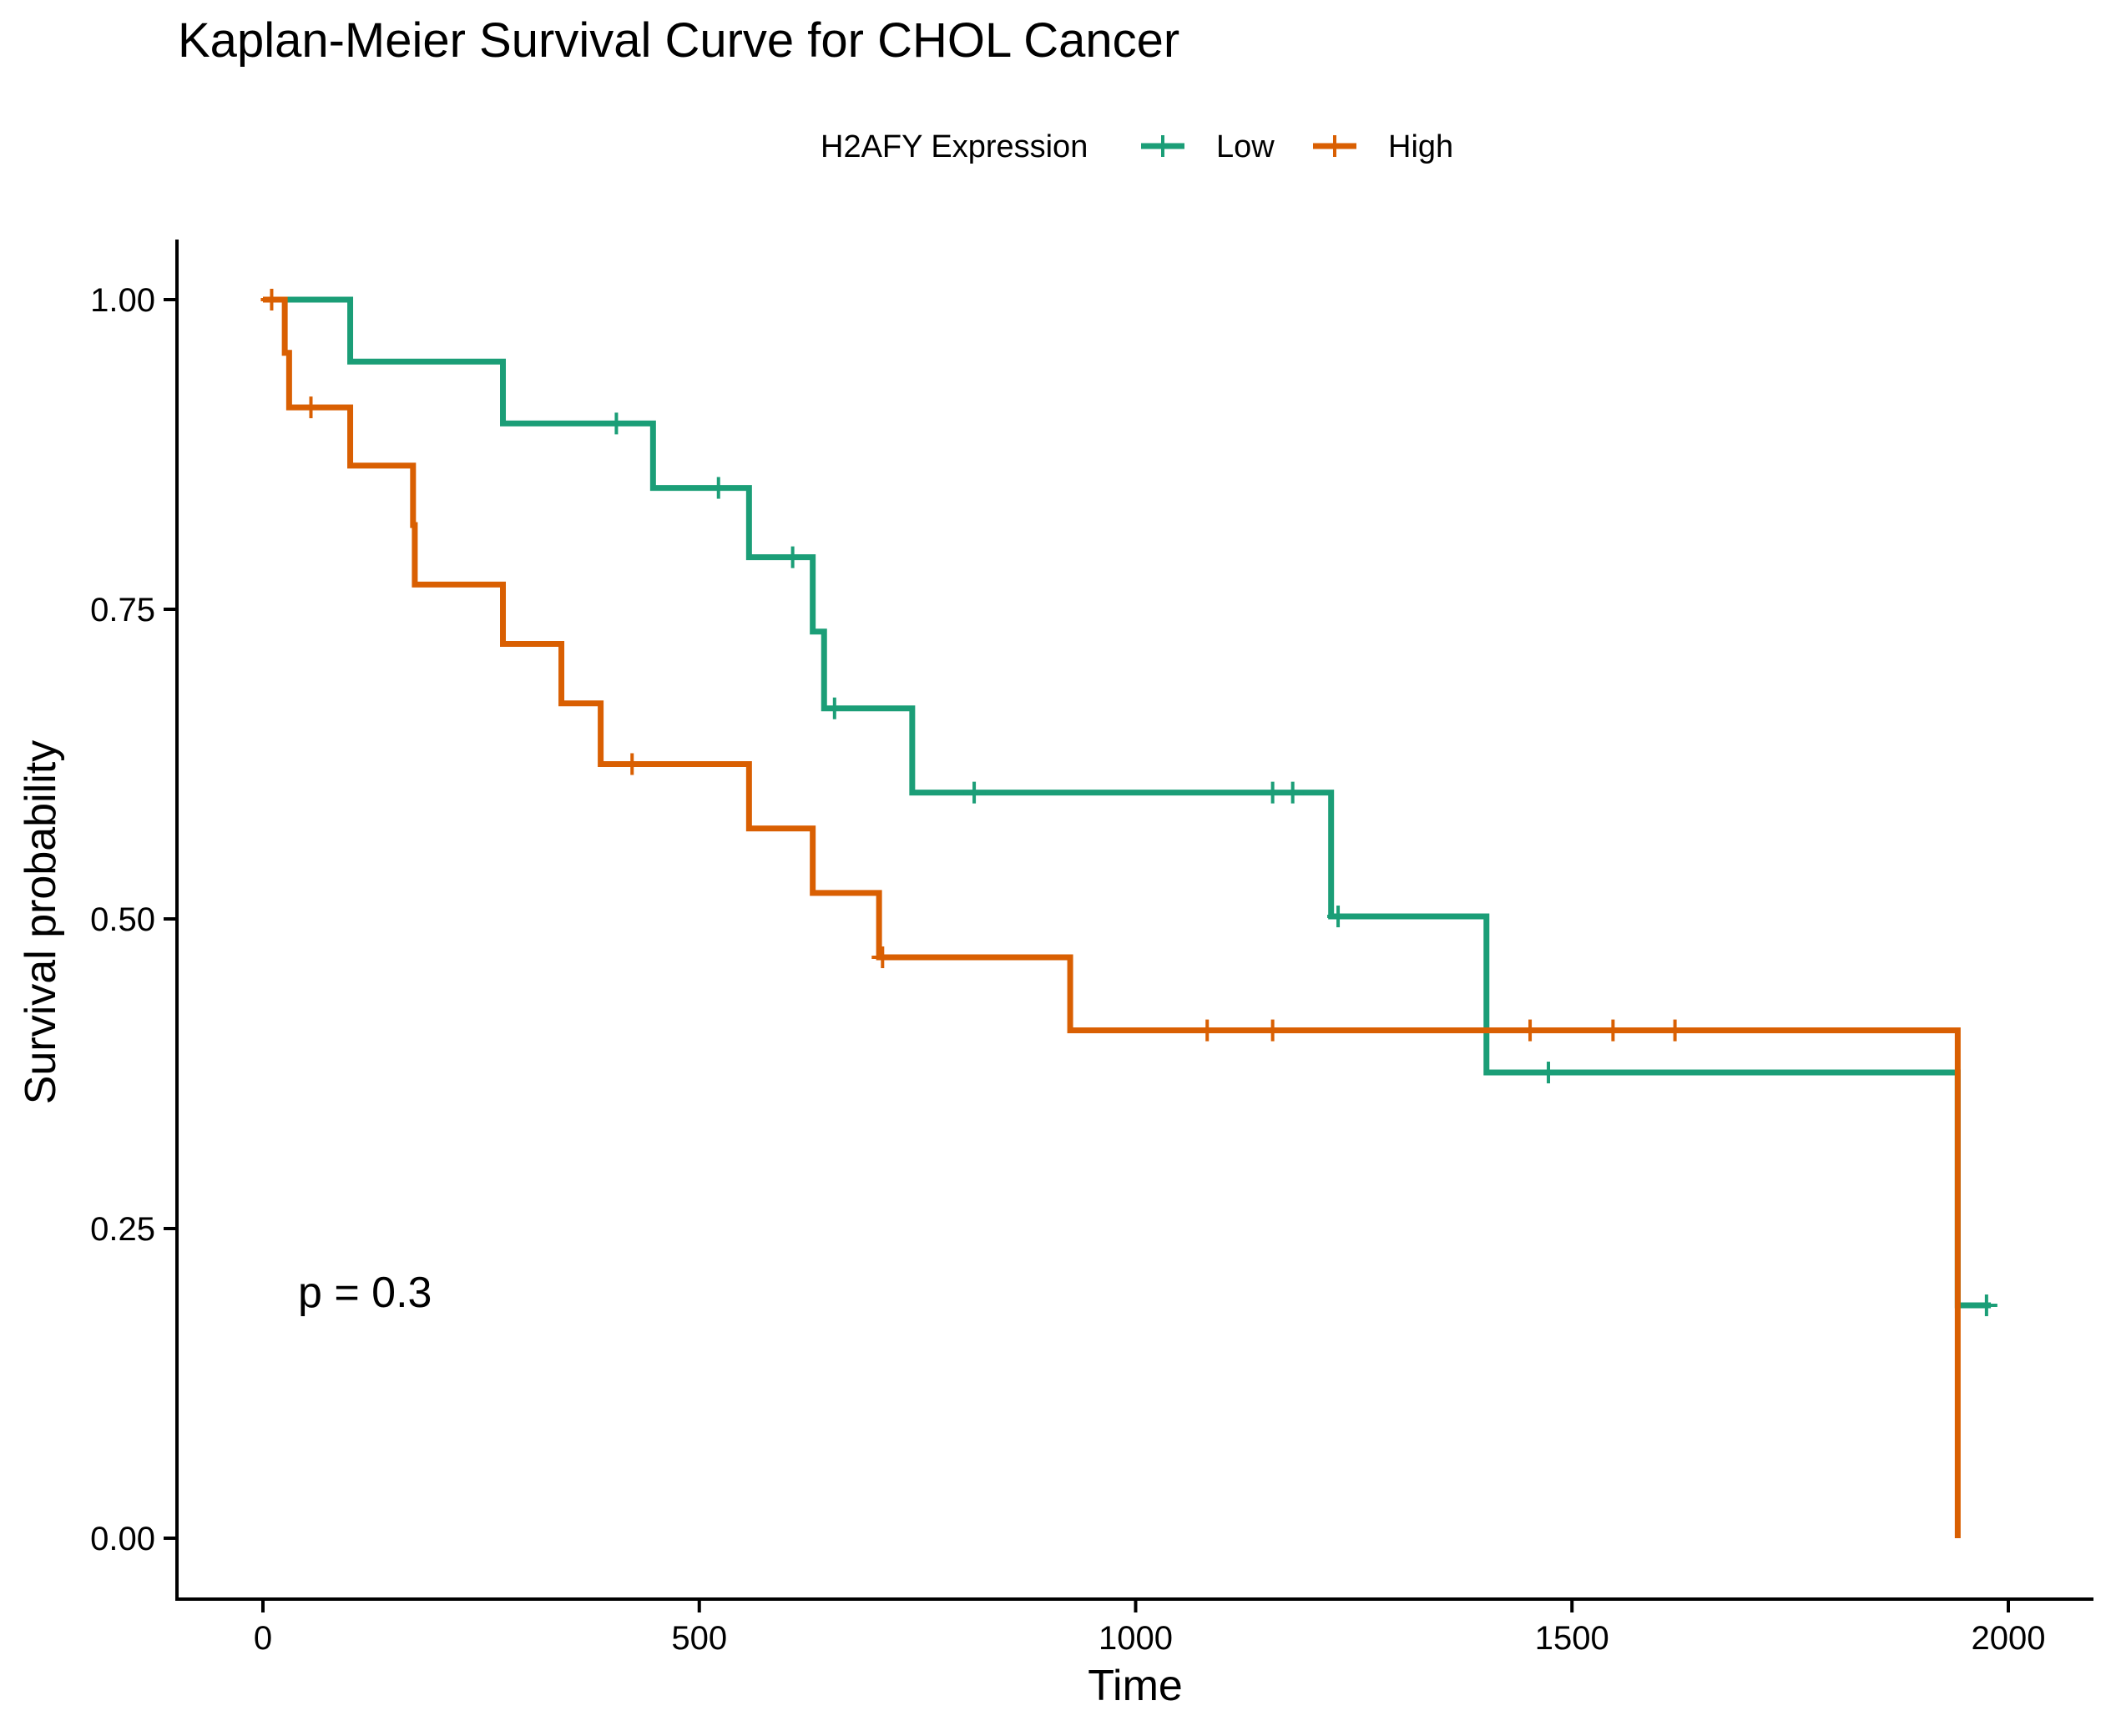  I want to click on y-tick-label: 0.00, so click(122, 1539).